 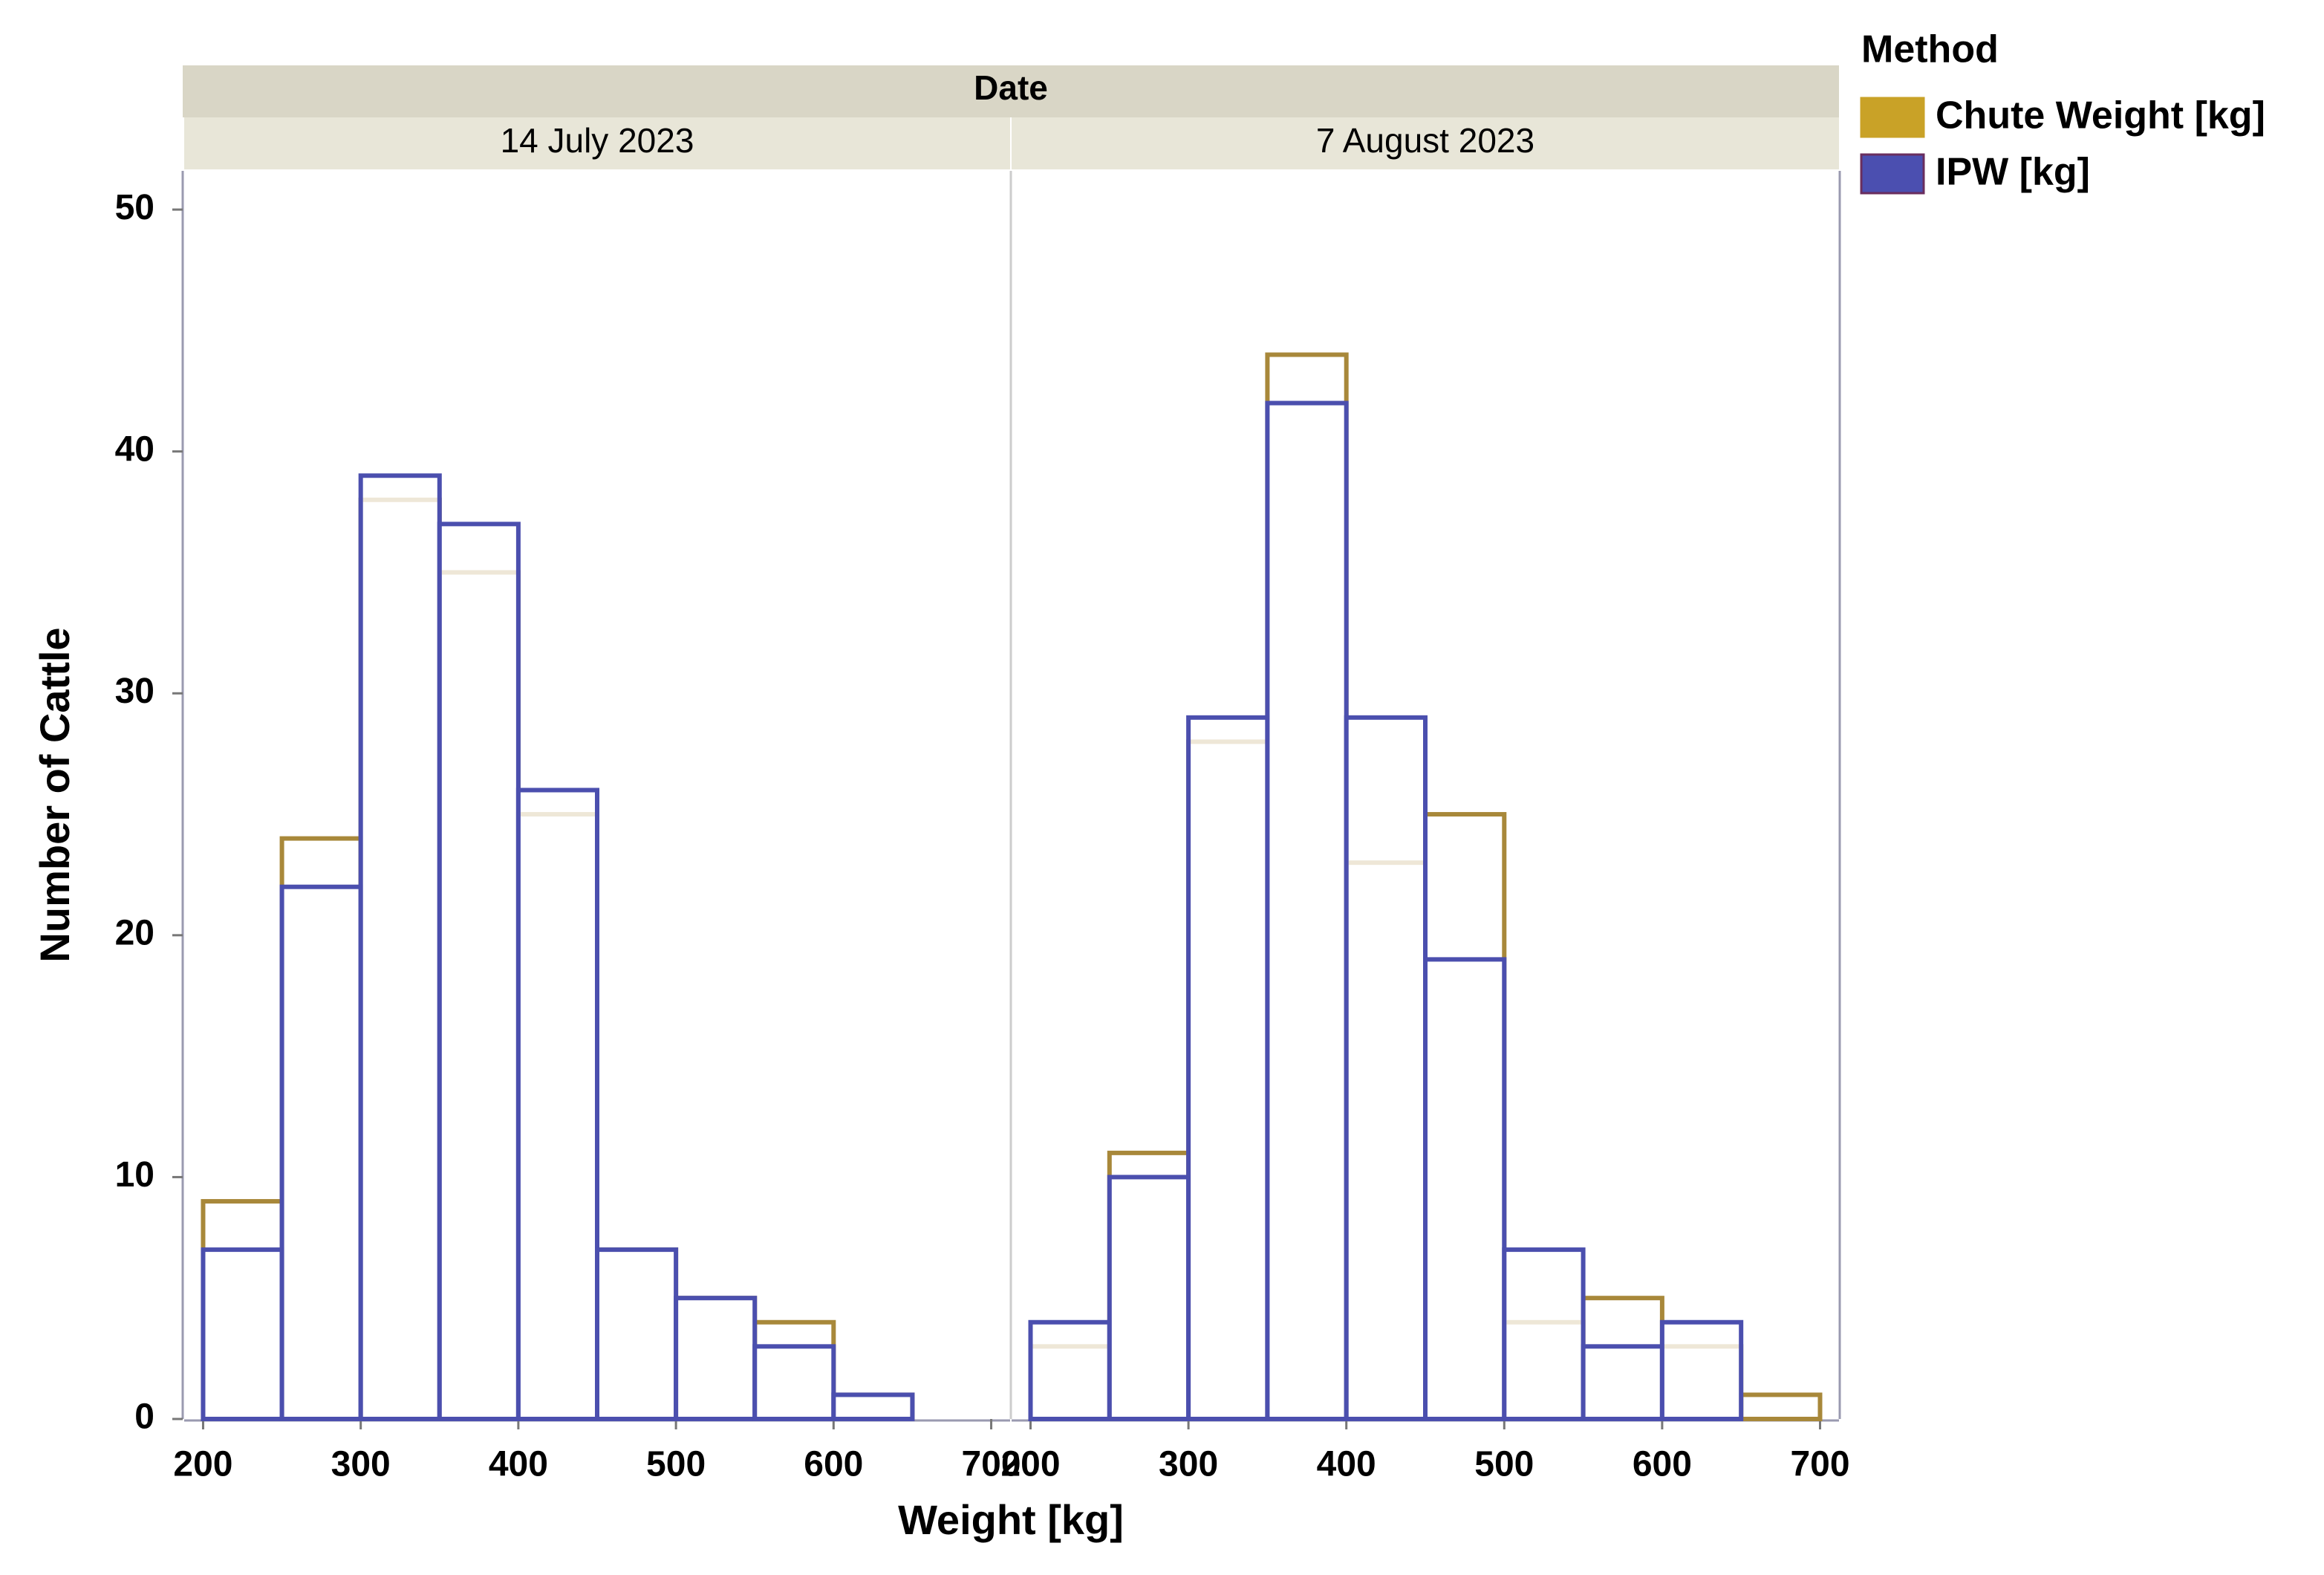 What do you see at coordinates (597, 141) in the screenshot?
I see `panel-title: 14 July 2023` at bounding box center [597, 141].